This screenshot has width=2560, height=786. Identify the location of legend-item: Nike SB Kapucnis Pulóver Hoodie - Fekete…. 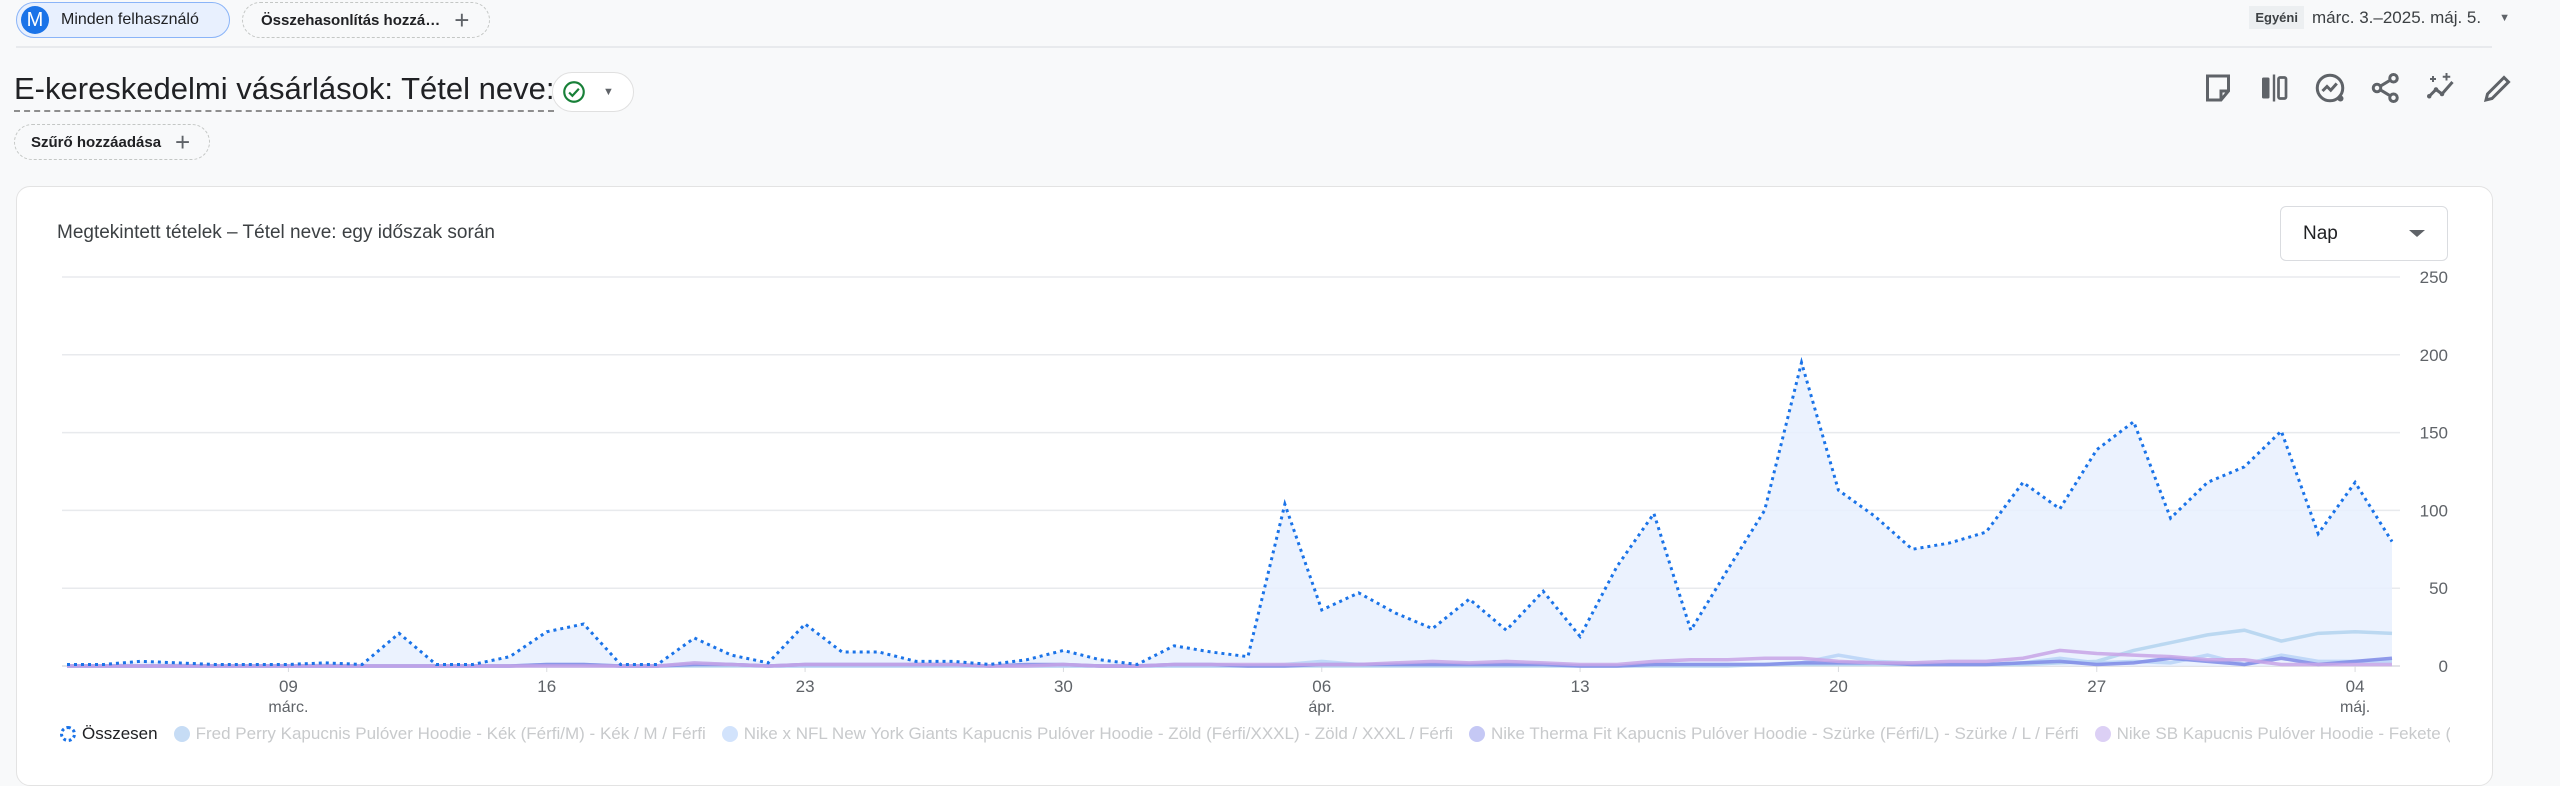
(2272, 734).